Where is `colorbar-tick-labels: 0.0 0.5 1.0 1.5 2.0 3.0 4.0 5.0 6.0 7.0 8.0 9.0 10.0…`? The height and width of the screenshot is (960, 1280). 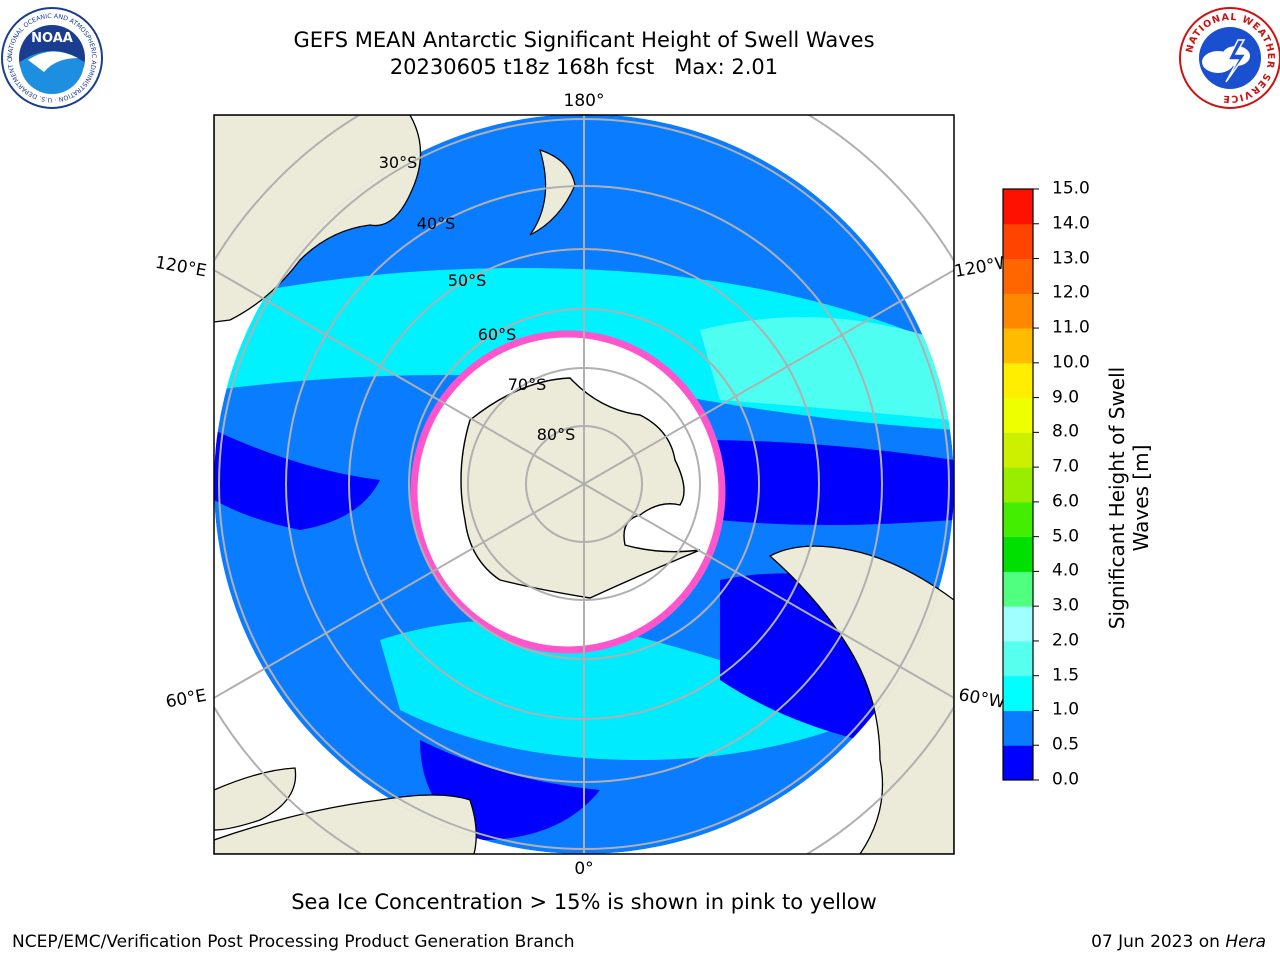 colorbar-tick-labels: 0.0 0.5 1.0 1.5 2.0 3.0 4.0 5.0 6.0 7.0 8.0 9.0 10.0… is located at coordinates (1082, 480).